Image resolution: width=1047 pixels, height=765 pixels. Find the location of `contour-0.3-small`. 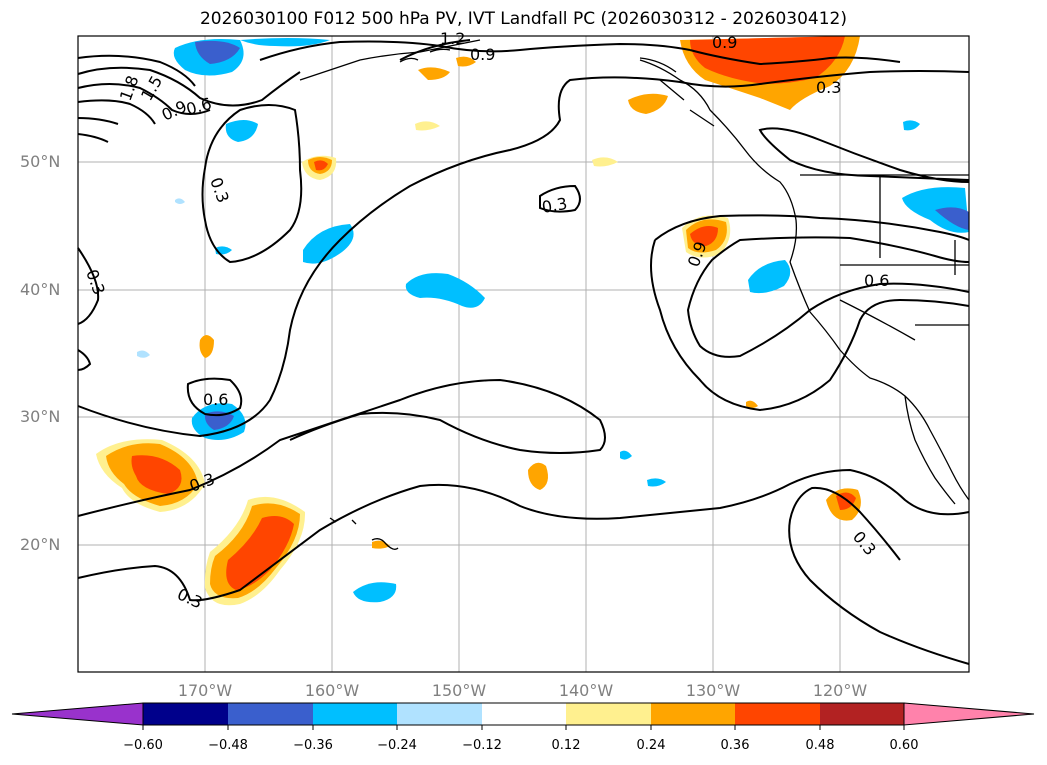

contour-0.3-small is located at coordinates (560, 198).